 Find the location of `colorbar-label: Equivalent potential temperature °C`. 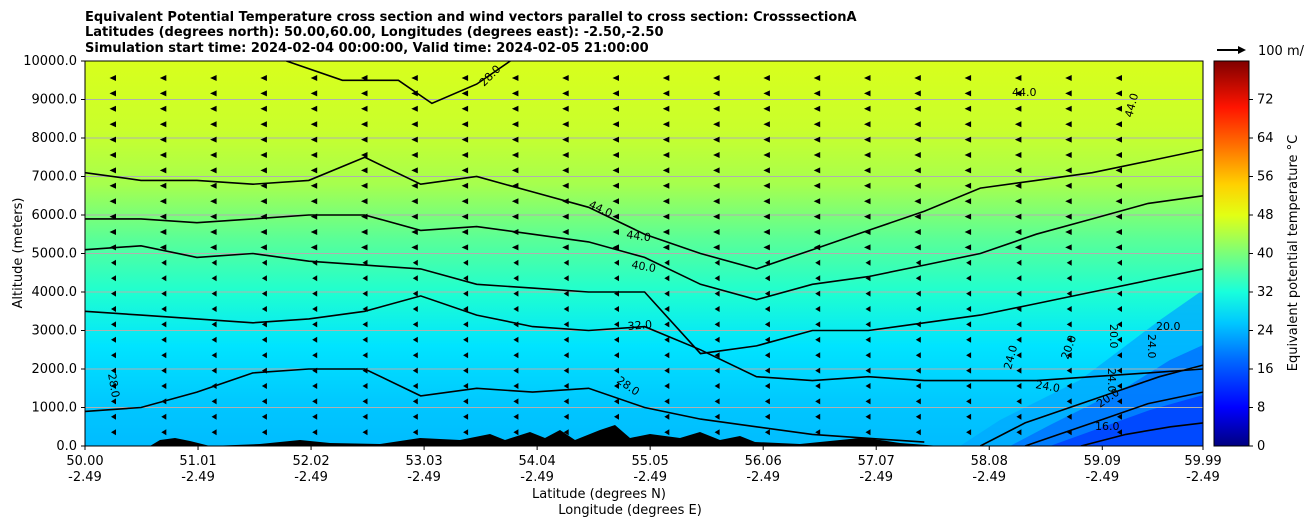

colorbar-label: Equivalent potential temperature °C is located at coordinates (1293, 253).